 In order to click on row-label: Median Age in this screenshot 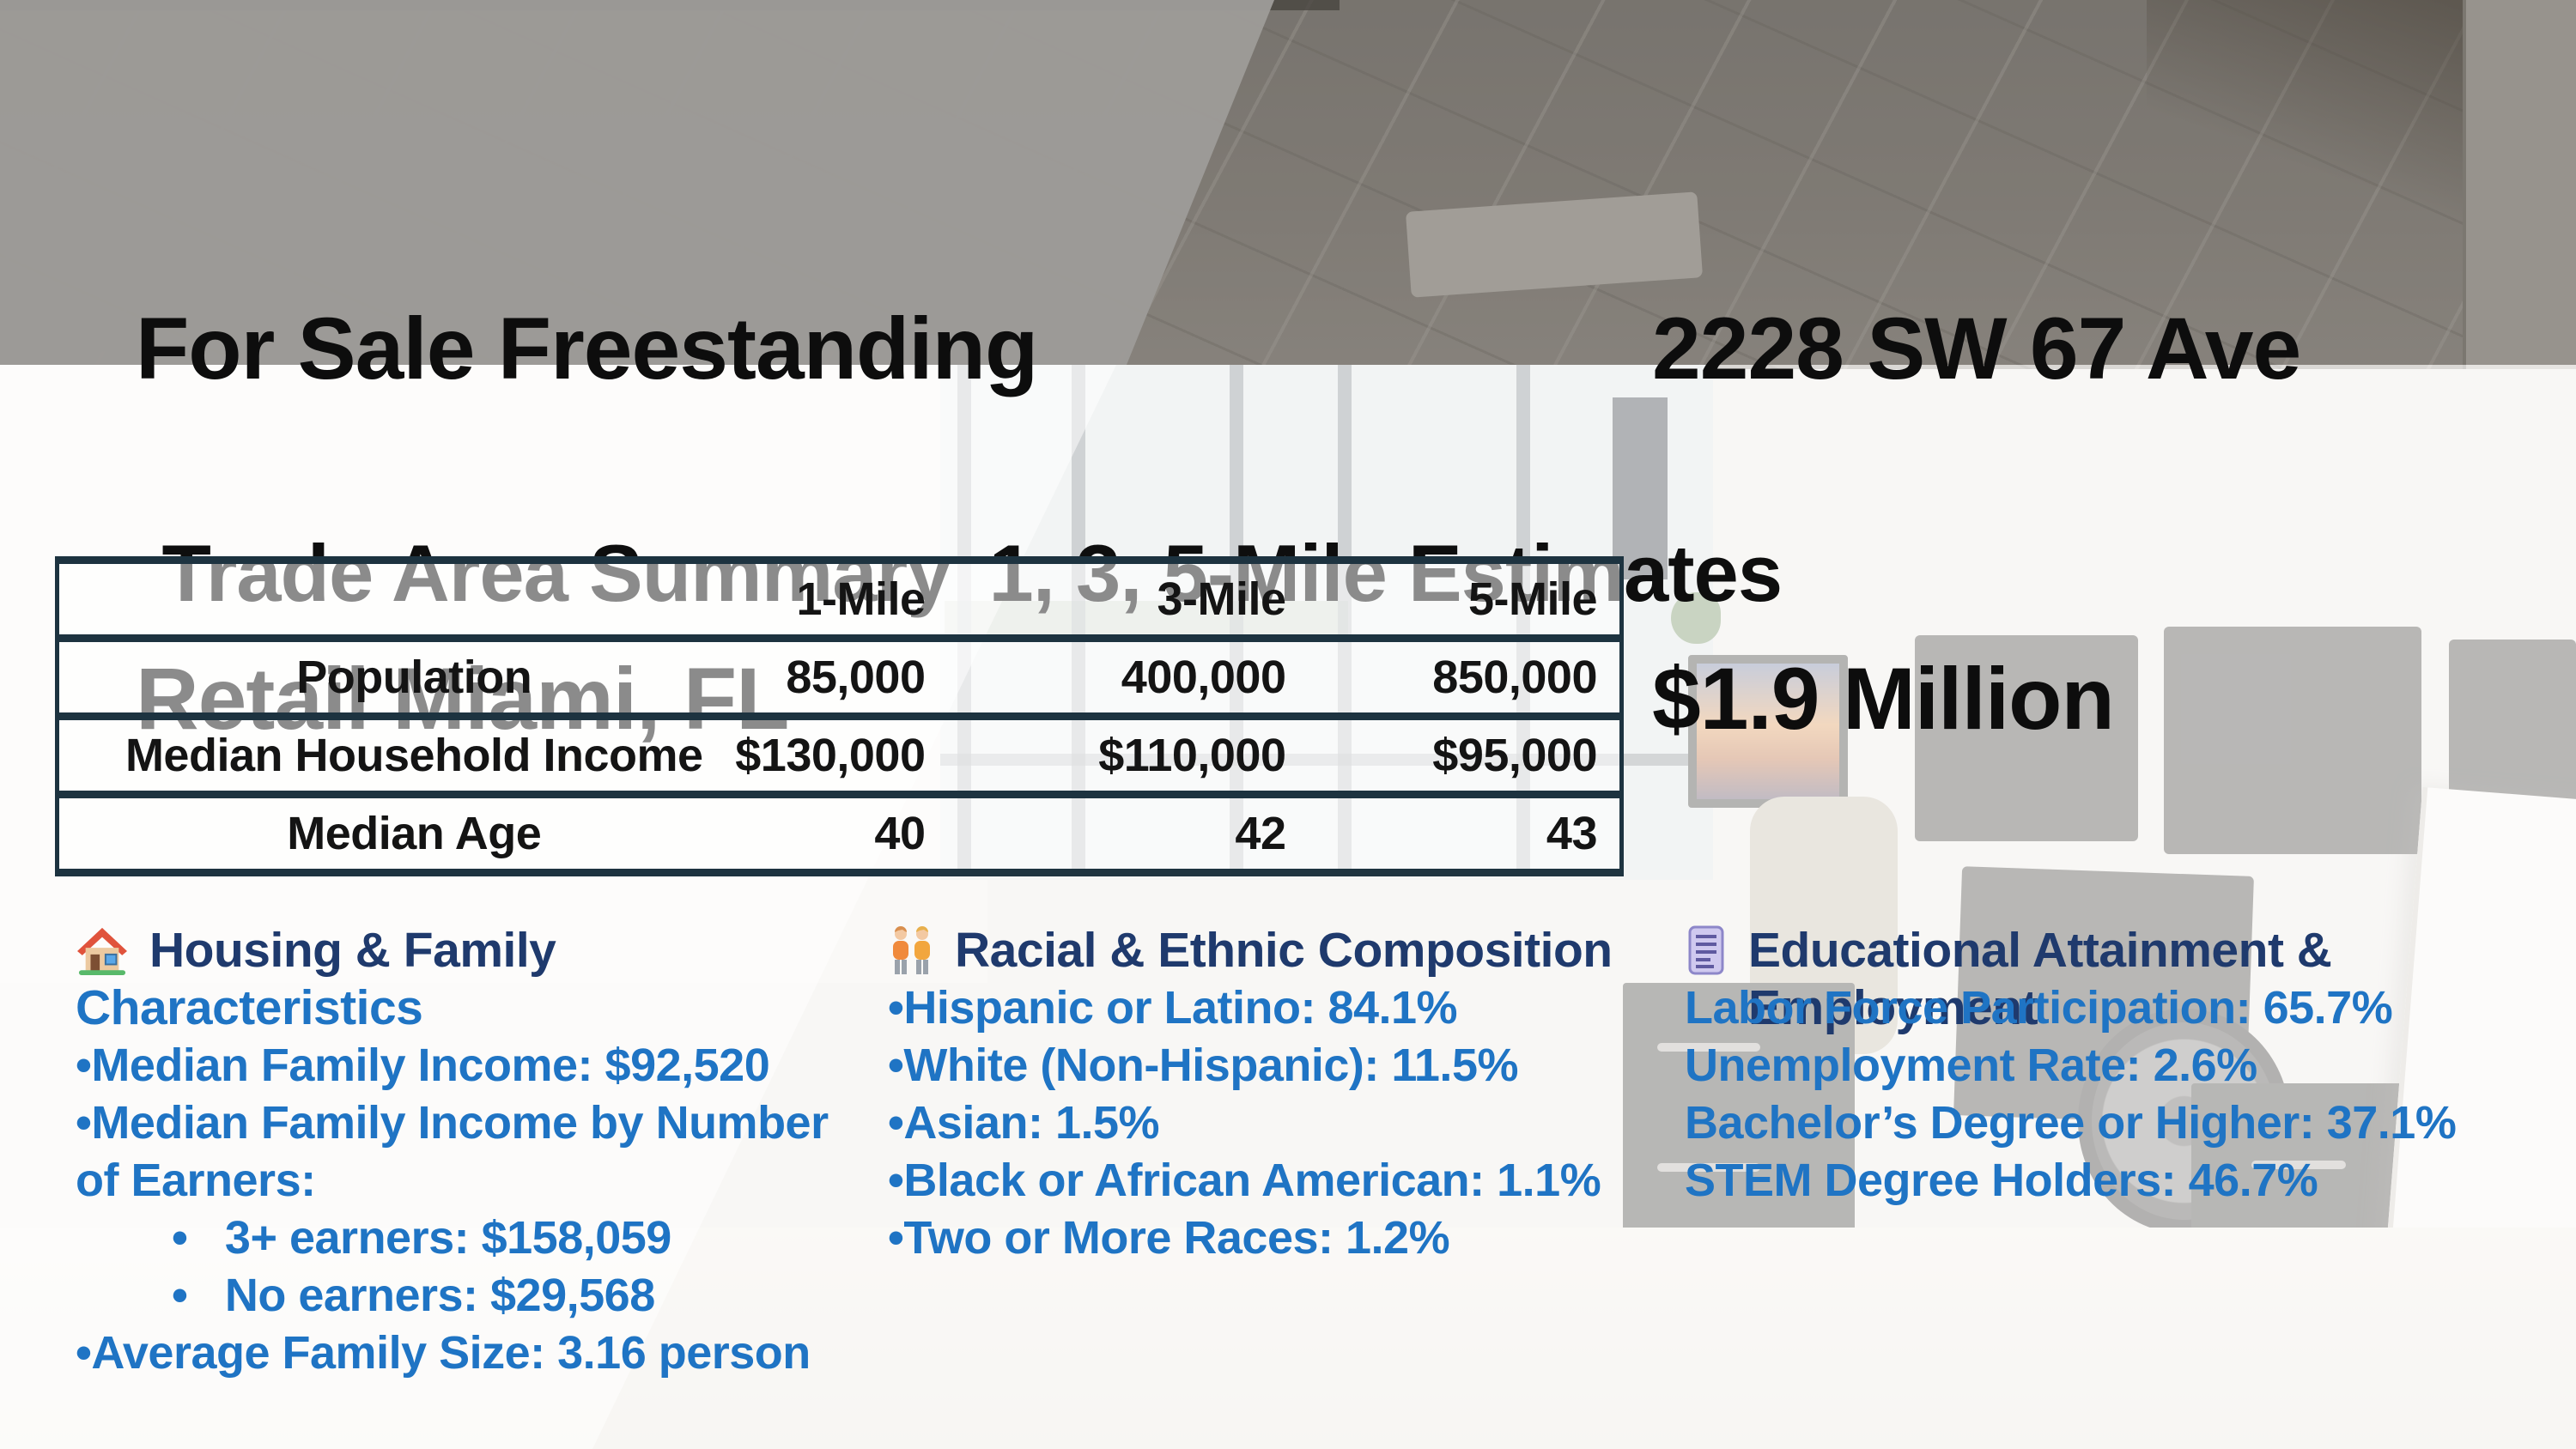, I will do `click(386, 832)`.